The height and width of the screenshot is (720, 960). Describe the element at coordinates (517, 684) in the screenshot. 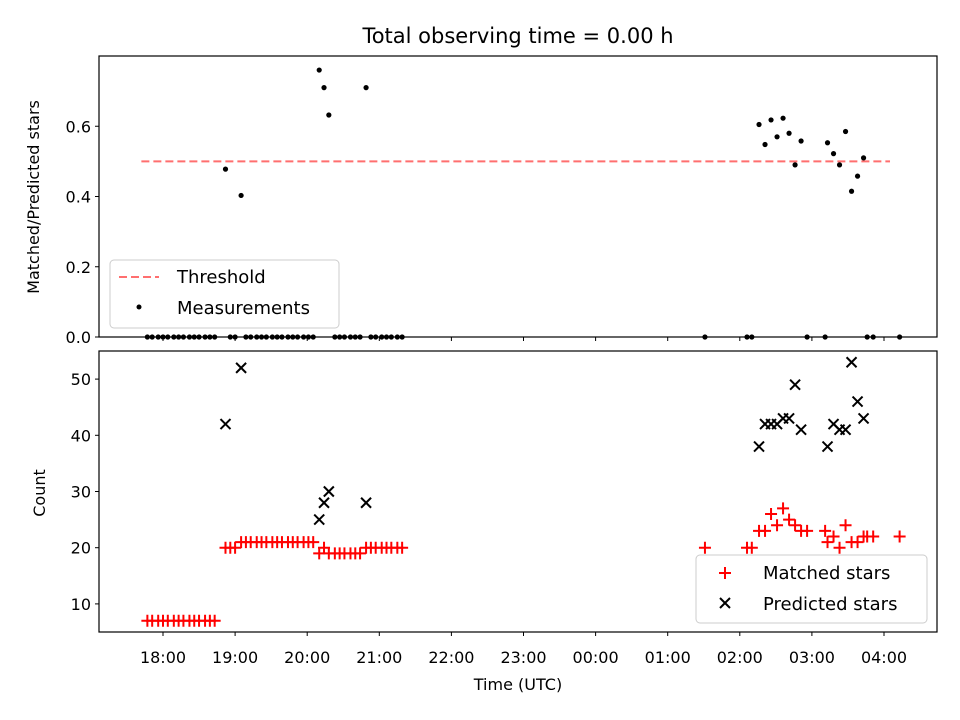

I see `x-axis-label: Time (UTC)` at that location.